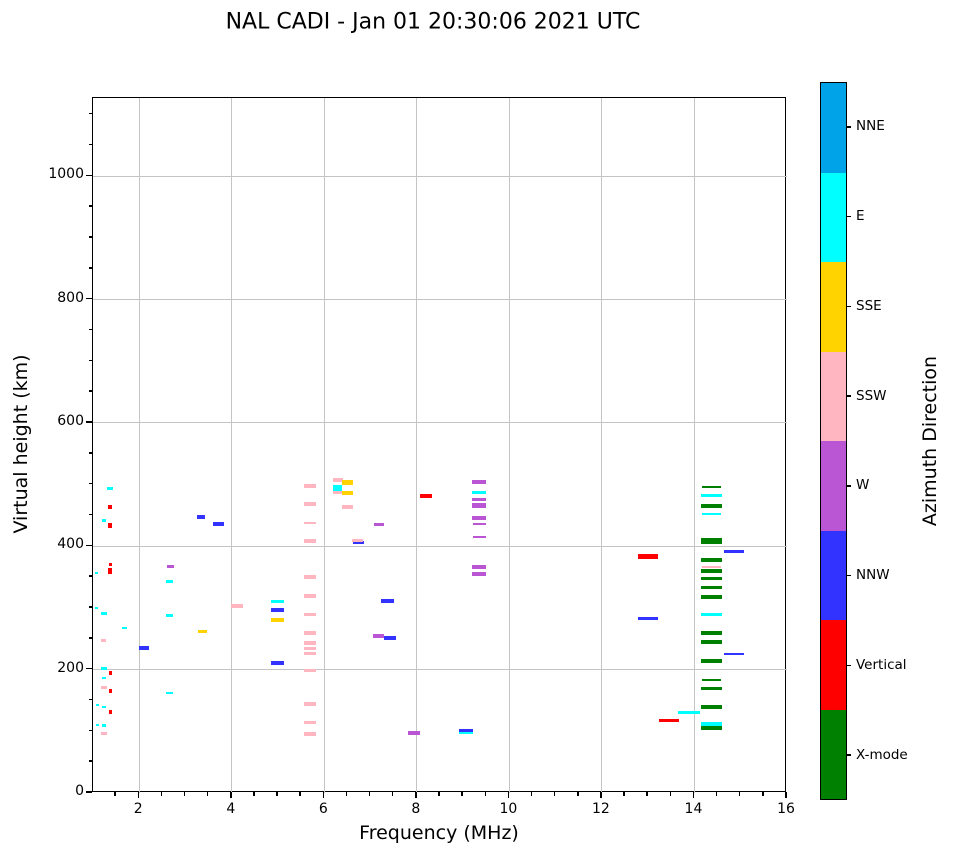 Image resolution: width=958 pixels, height=857 pixels. What do you see at coordinates (833, 128) in the screenshot?
I see `colorbar-segment-nne` at bounding box center [833, 128].